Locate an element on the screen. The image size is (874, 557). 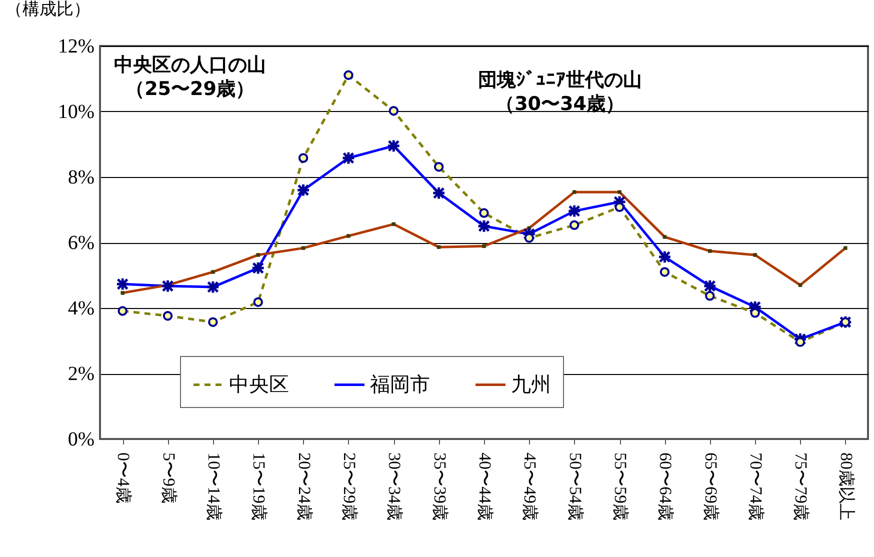
x-tick-label: 30〜34歳 is located at coordinates (394, 486).